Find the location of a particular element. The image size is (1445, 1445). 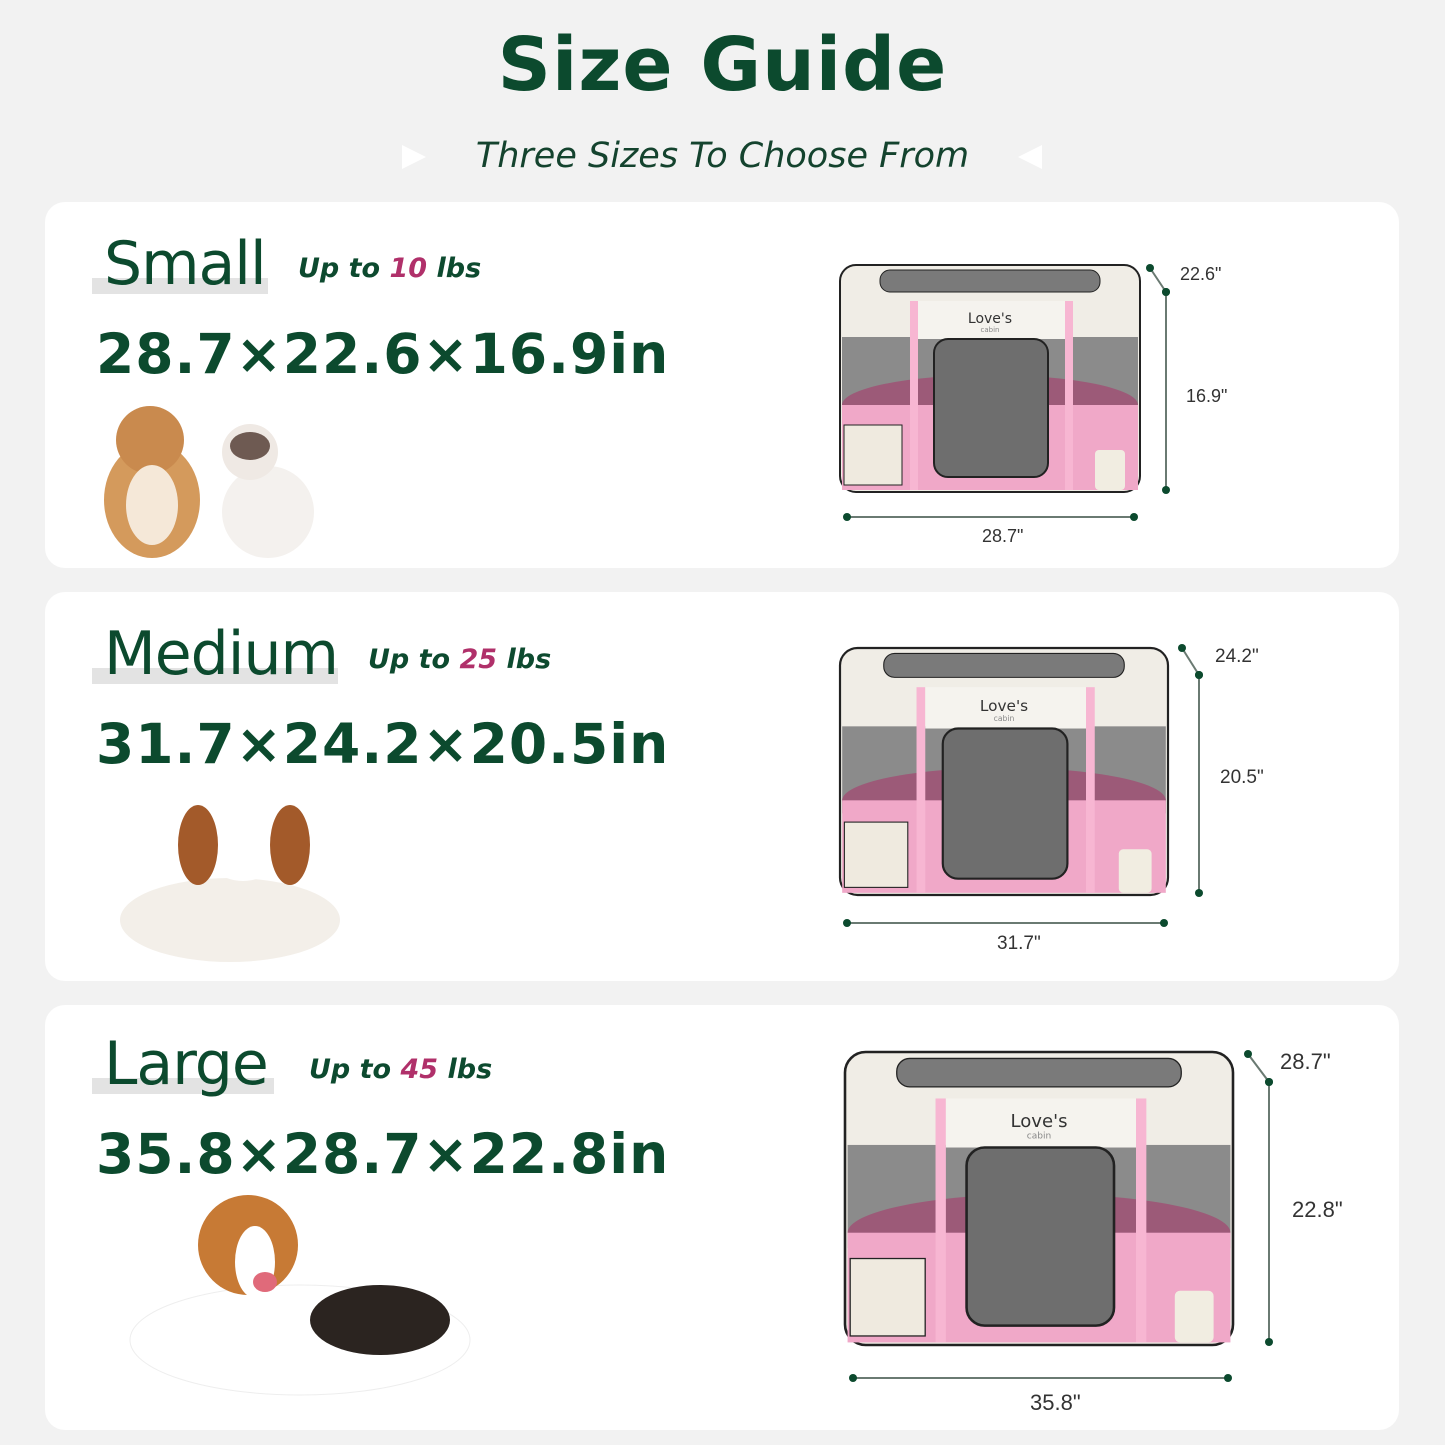

subtitle: Three Sizes To Choose From is located at coordinates (722, 156).